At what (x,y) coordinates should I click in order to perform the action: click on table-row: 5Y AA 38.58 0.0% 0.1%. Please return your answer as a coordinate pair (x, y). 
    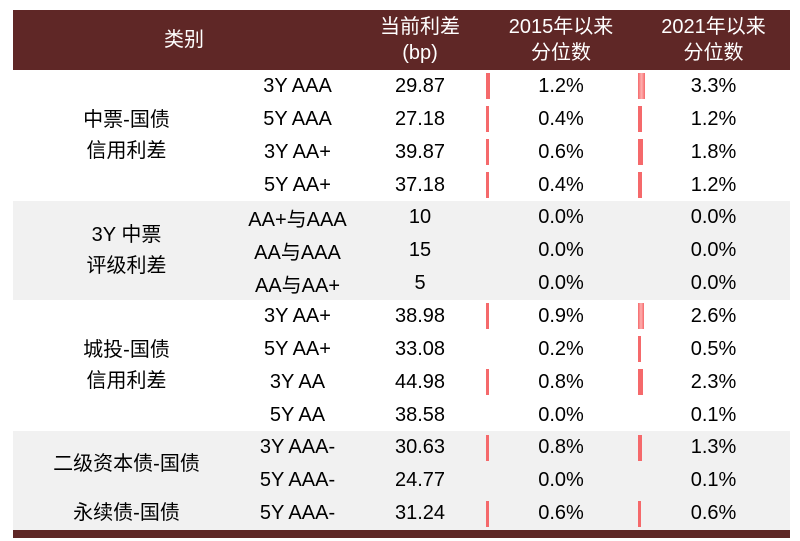
    Looking at the image, I should click on (515, 415).